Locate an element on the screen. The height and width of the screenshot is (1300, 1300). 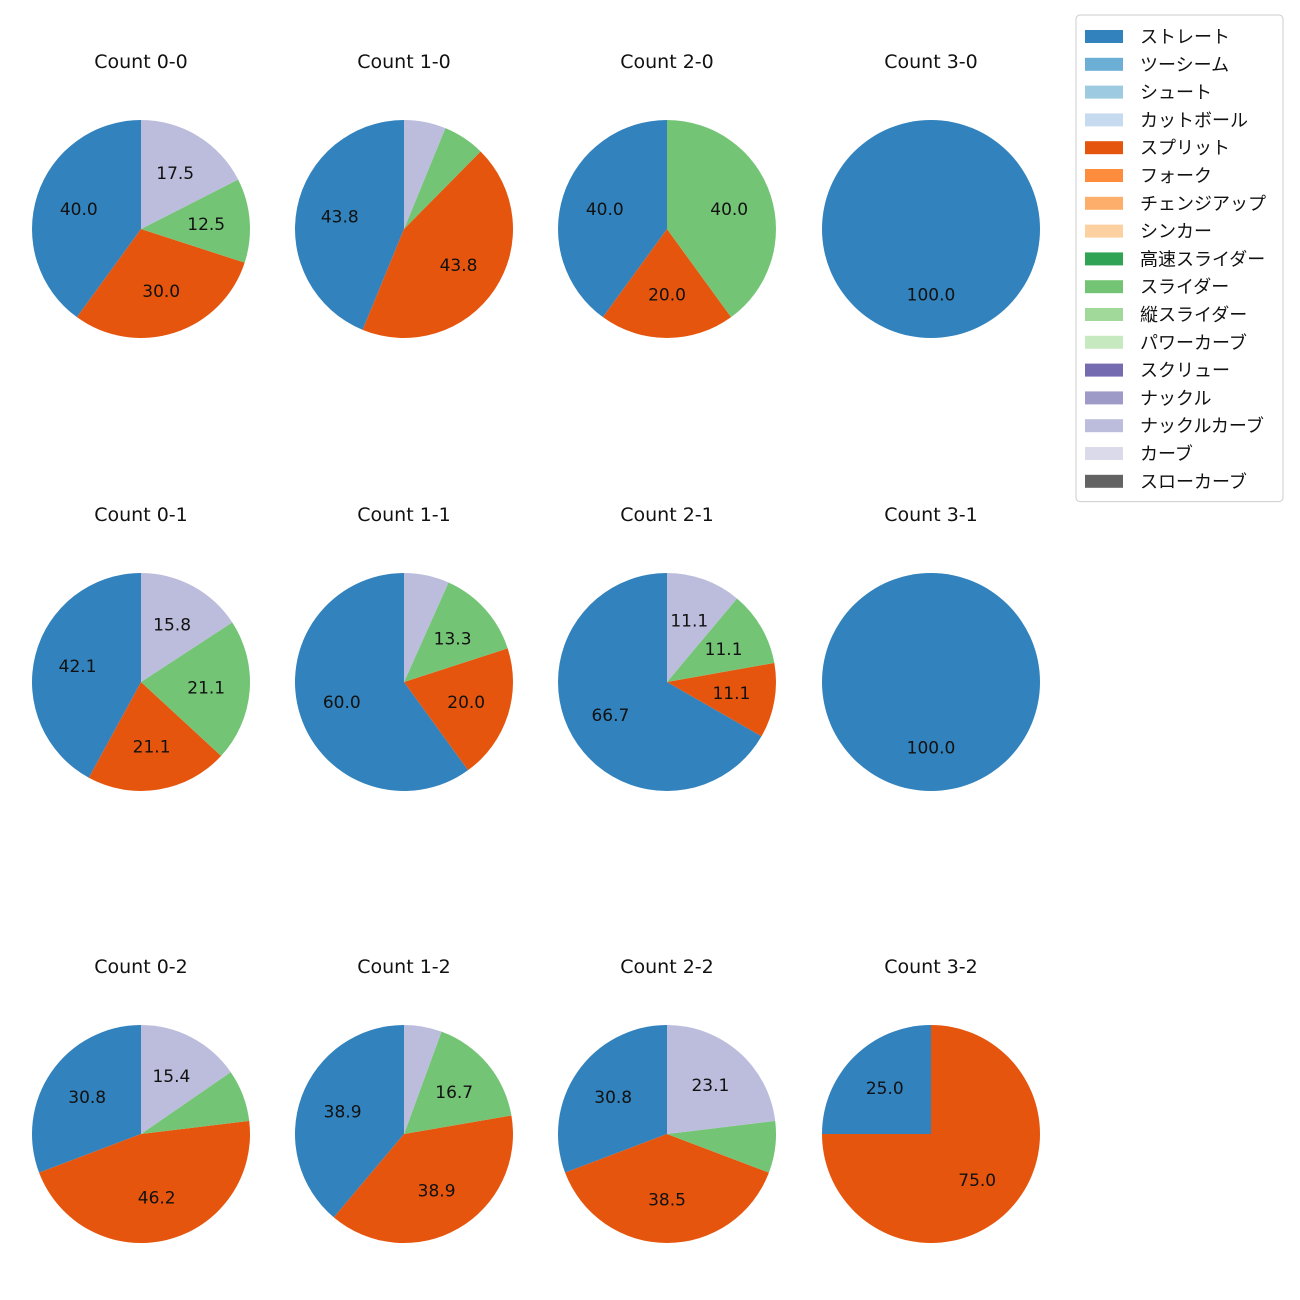
pie-count-0-1: Count 0-1 42.1 21.1 21.1 15.8 is located at coordinates (141, 648).